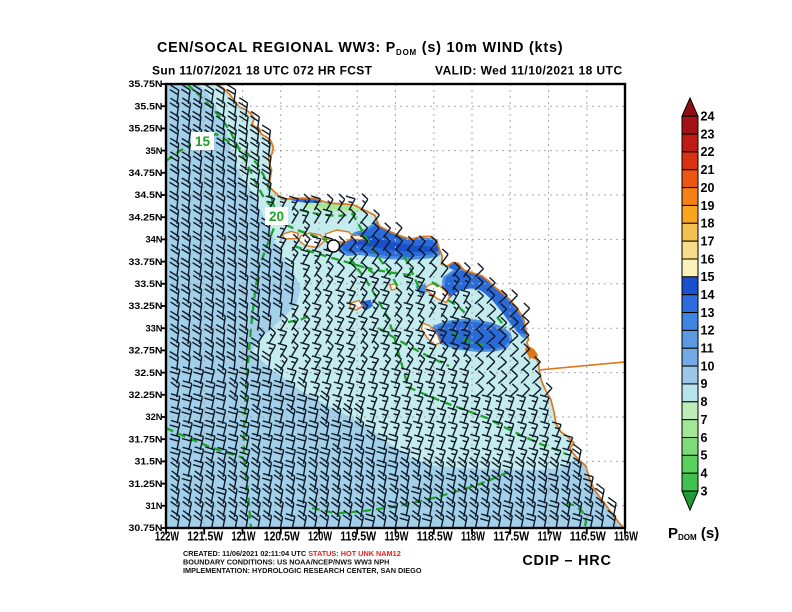 The image size is (792, 612). What do you see at coordinates (566, 561) in the screenshot?
I see `svg-text: CDIP – HRC` at bounding box center [566, 561].